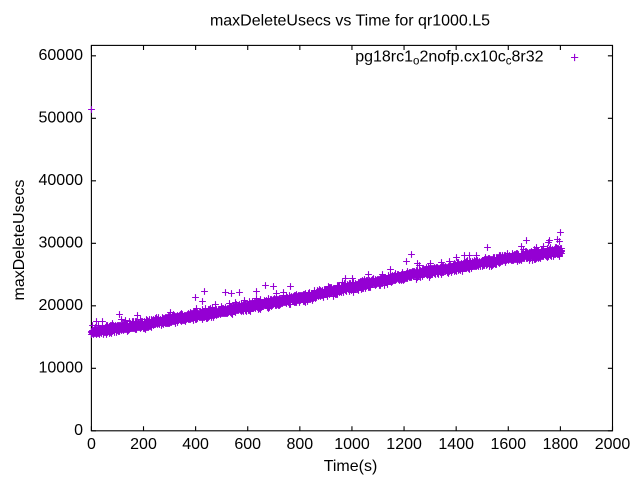  What do you see at coordinates (350, 21) in the screenshot?
I see `svg-text:maxDeleteUsecs vs Time for qr1: maxDeleteUsecs vs Time for qr1000.L5` at bounding box center [350, 21].